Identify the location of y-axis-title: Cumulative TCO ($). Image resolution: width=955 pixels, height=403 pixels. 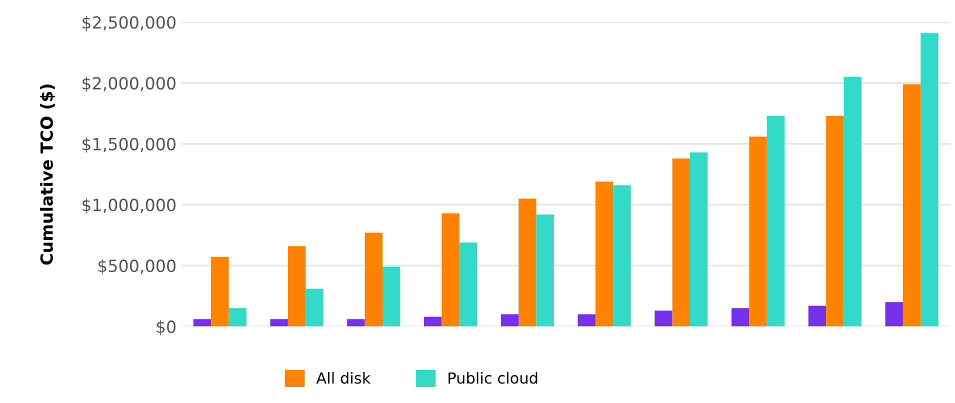
(48, 174).